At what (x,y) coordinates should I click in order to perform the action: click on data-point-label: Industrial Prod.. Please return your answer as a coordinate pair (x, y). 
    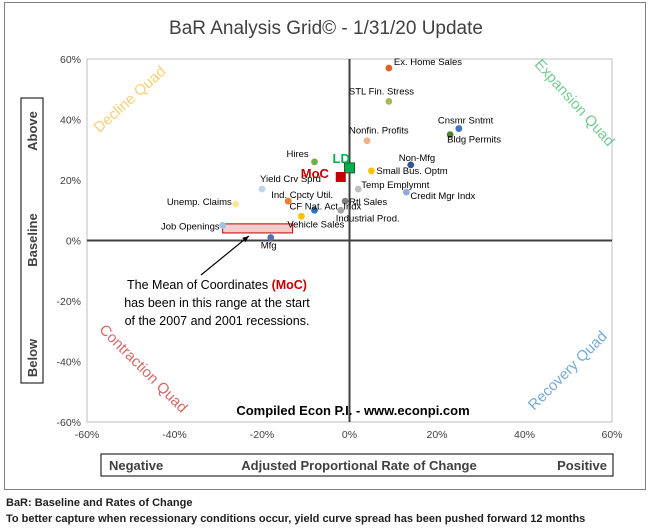
    Looking at the image, I should click on (368, 218).